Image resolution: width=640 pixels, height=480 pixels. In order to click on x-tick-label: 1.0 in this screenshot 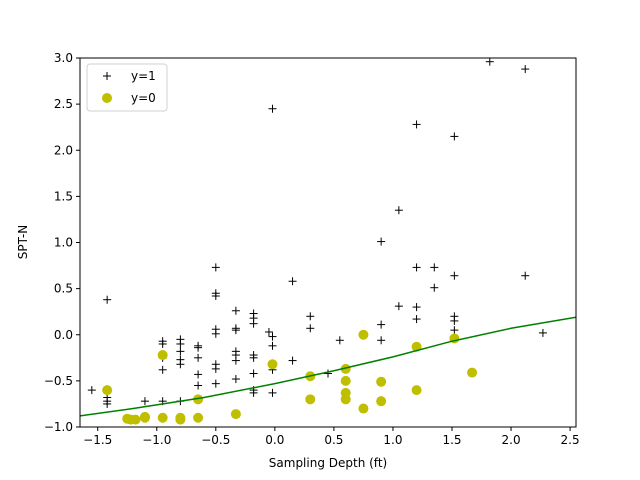, I will do `click(392, 440)`.